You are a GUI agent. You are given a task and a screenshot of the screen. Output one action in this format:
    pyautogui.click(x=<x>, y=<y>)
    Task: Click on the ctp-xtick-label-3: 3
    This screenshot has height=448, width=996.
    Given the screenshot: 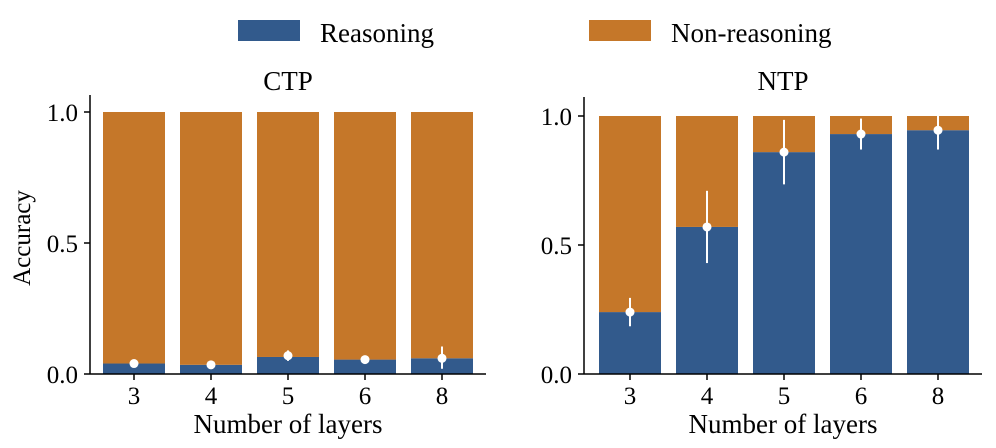 What is the action you would take?
    pyautogui.click(x=134, y=396)
    